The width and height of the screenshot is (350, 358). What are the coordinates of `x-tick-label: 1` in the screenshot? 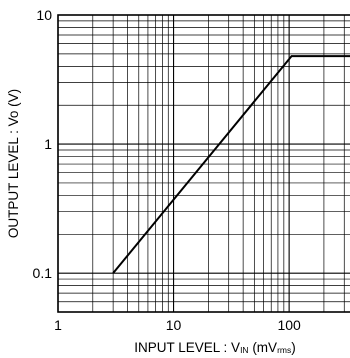 It's located at (58, 325).